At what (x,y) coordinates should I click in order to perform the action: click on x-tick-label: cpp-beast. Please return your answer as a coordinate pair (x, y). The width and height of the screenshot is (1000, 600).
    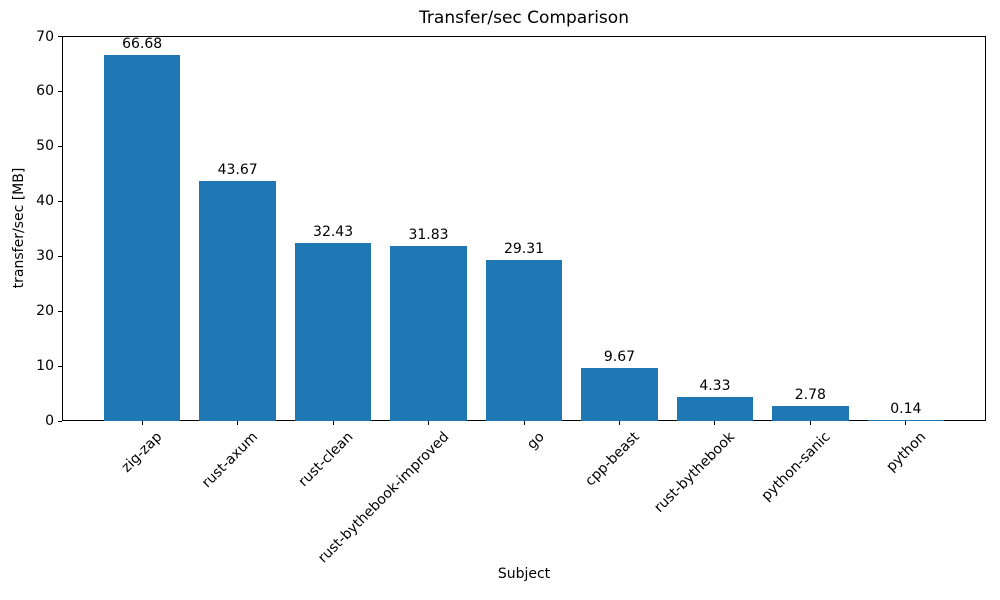
    Looking at the image, I should click on (612, 459).